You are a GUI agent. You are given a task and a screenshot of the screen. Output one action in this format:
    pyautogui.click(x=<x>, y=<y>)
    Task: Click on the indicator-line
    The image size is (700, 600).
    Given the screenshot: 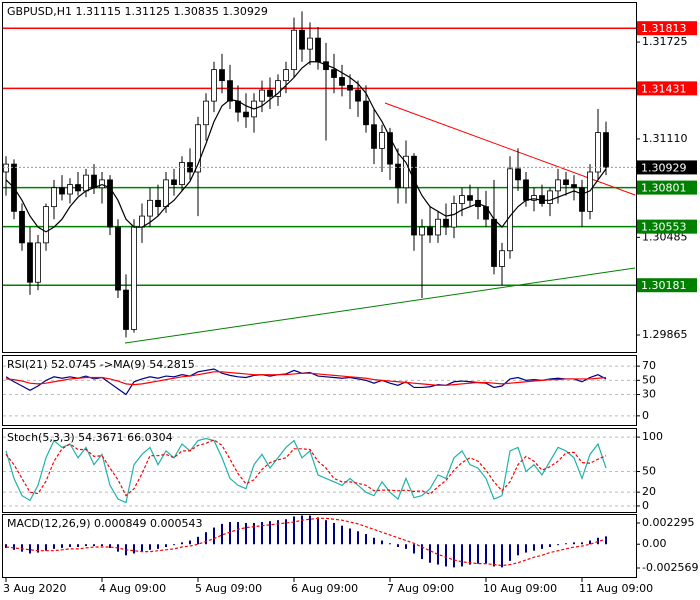 What is the action you would take?
    pyautogui.click(x=306, y=378)
    